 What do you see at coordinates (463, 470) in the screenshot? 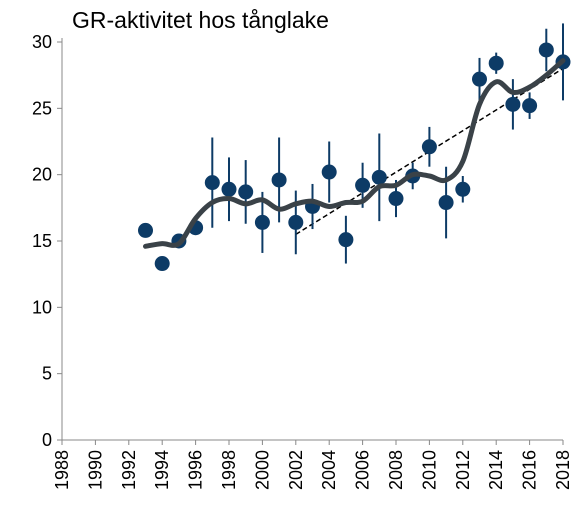
I see `x-tick-label: 2012` at bounding box center [463, 470].